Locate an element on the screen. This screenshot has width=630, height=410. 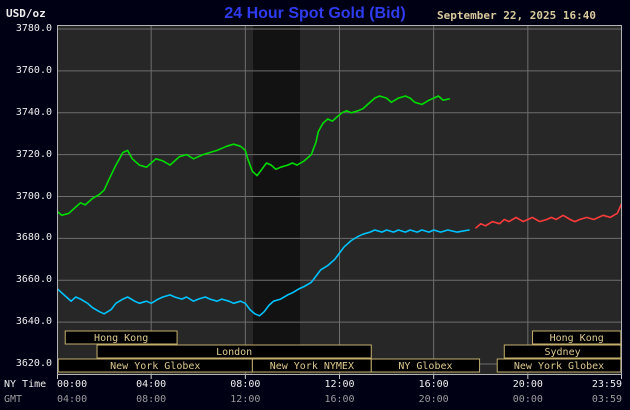
y-axis-label: 3740.0 is located at coordinates (33, 112).